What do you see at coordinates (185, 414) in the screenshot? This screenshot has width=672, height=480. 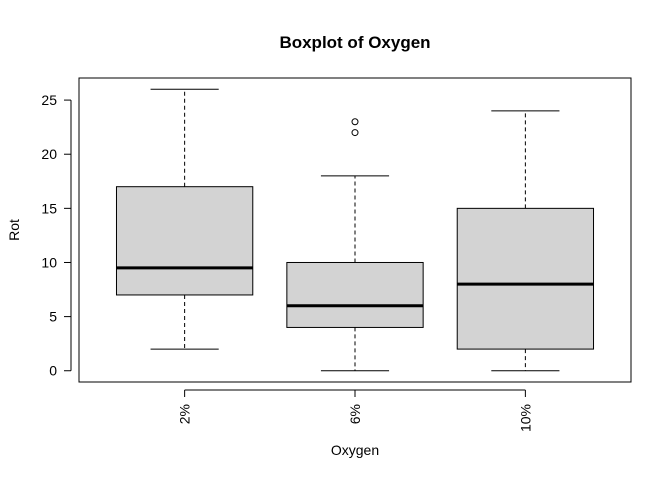 I see `x-tick-label: 2%` at bounding box center [185, 414].